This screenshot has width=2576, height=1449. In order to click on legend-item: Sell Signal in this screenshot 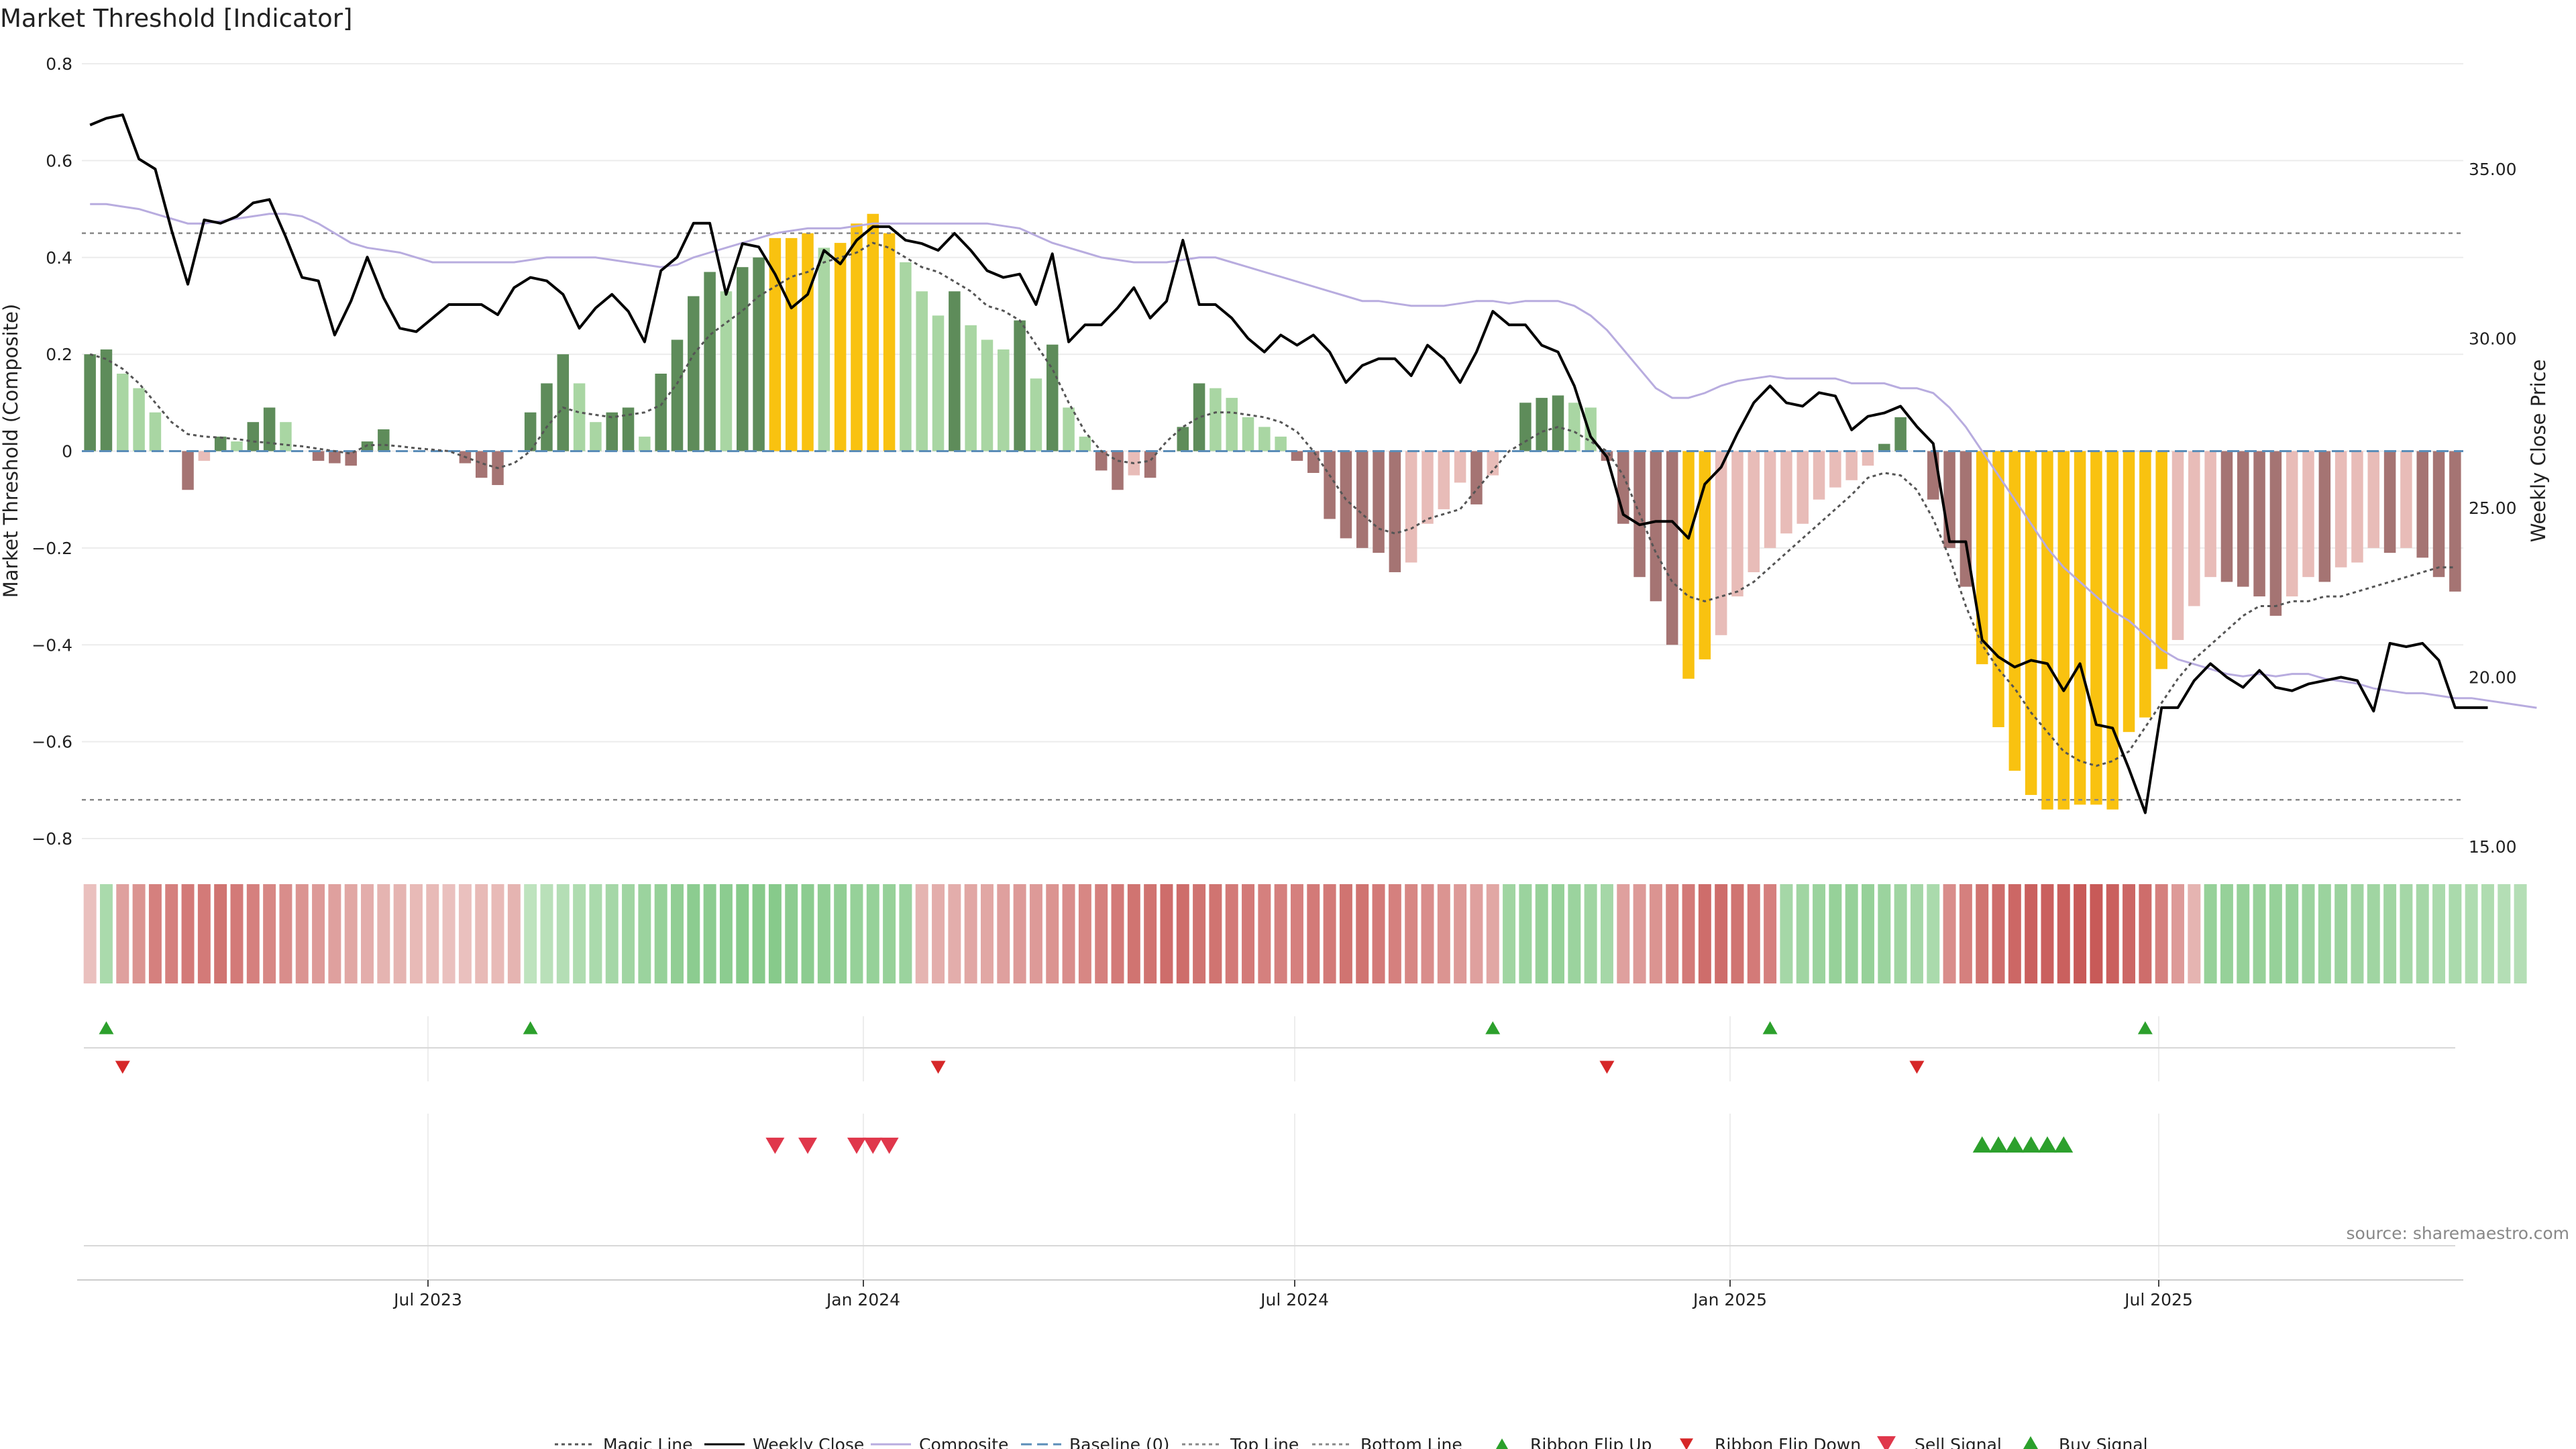, I will do `click(1939, 1442)`.